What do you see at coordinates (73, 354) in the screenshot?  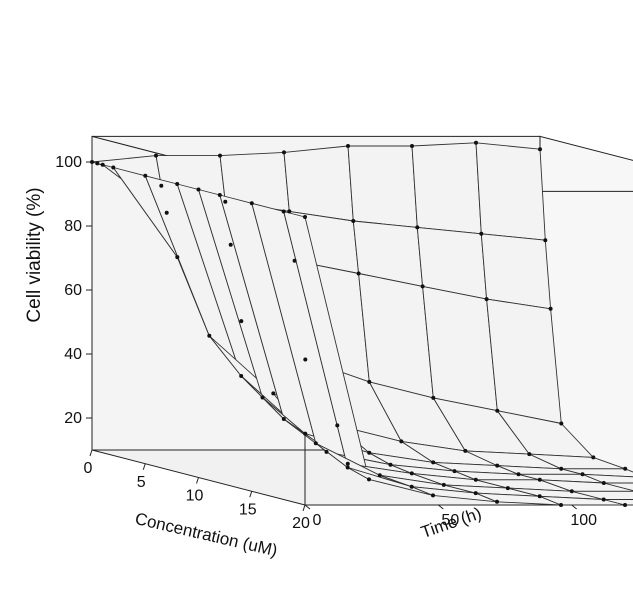 I see `z-tick-label-left-40: 40` at bounding box center [73, 354].